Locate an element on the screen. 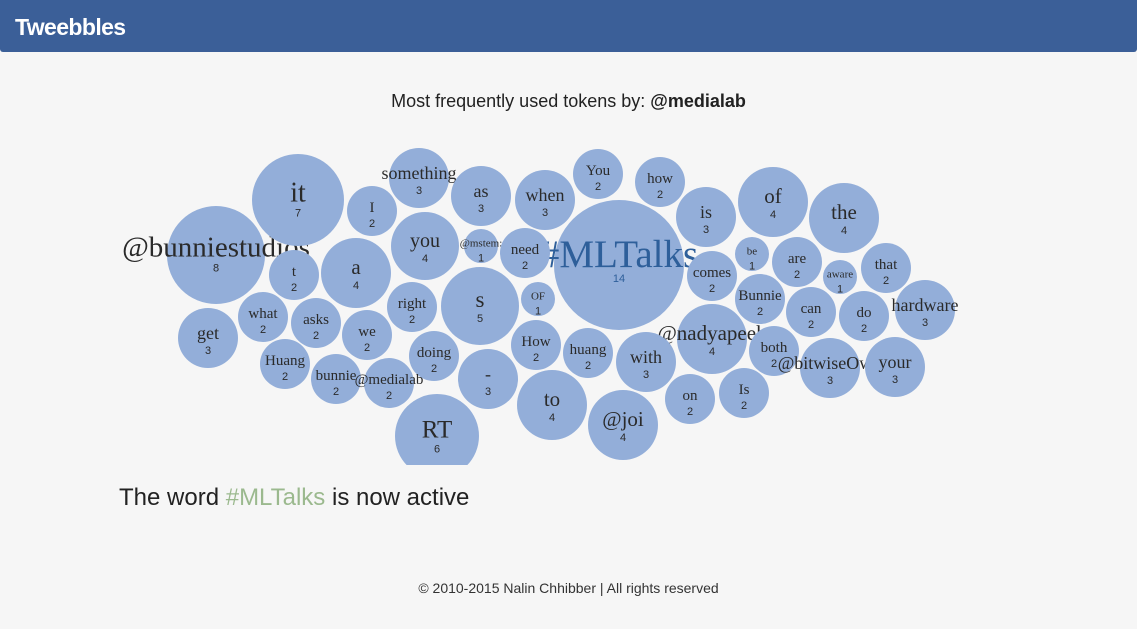 Image resolution: width=1137 pixels, height=629 pixels. bubble: what 2 is located at coordinates (263, 317).